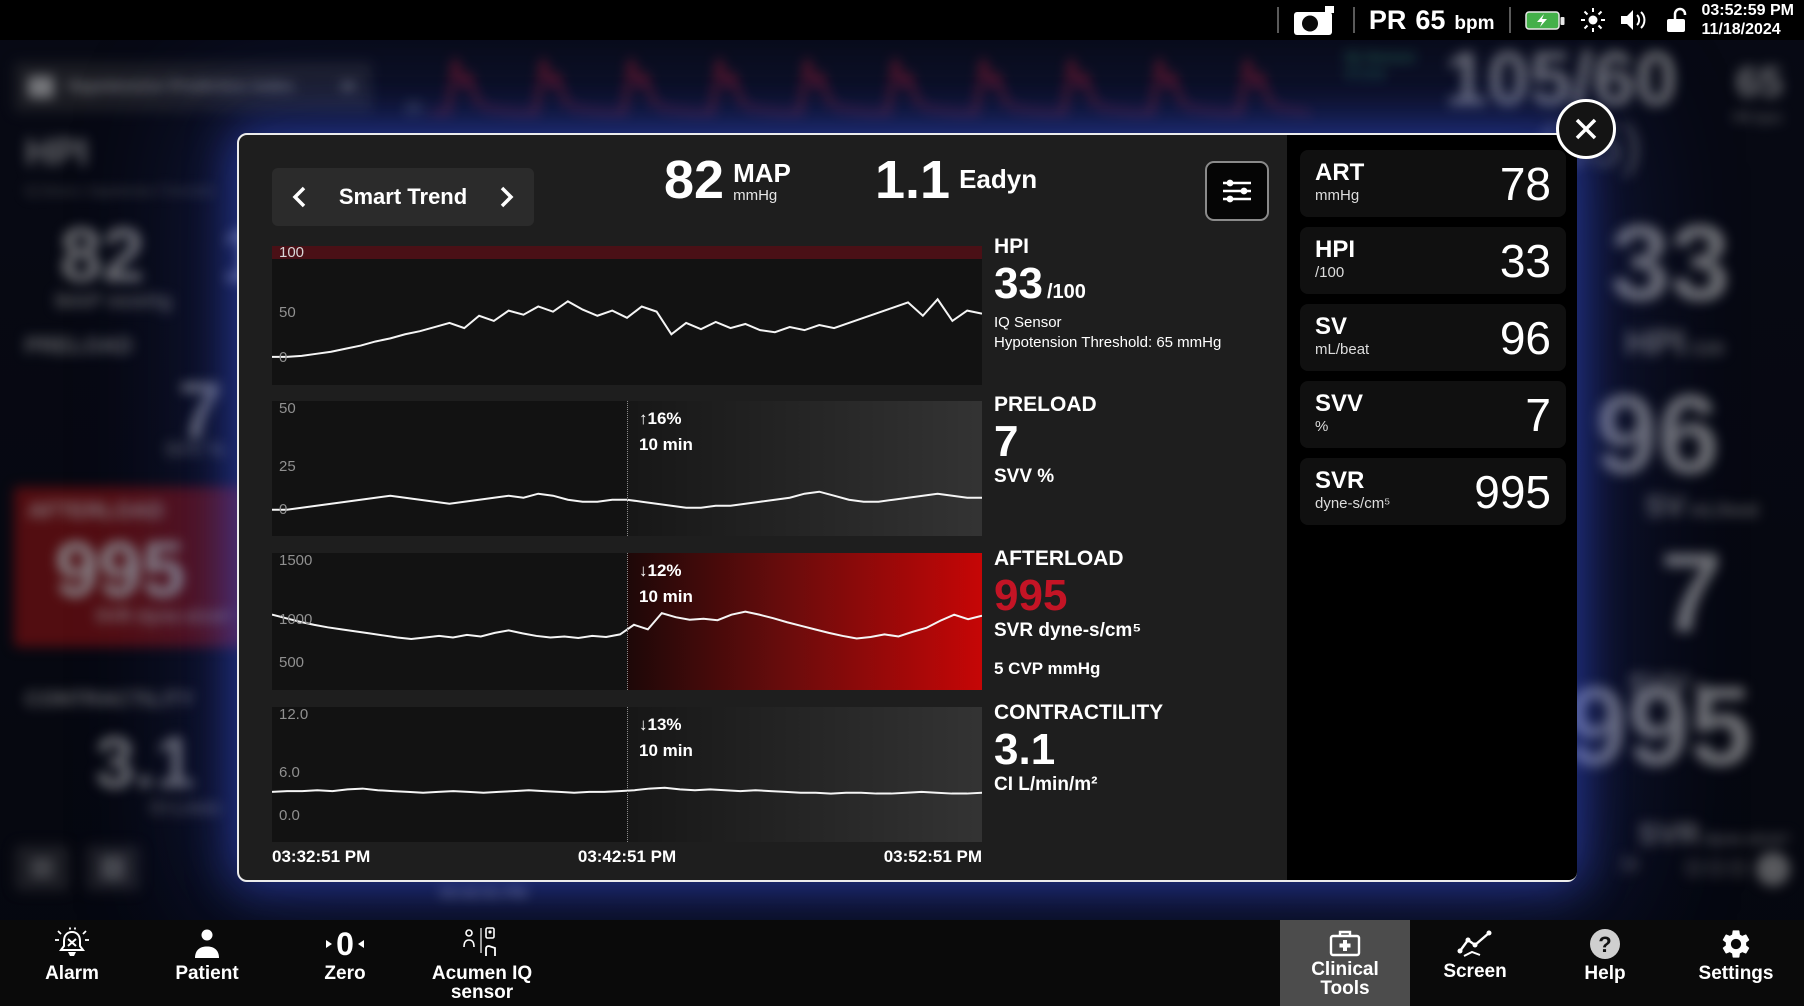 The image size is (1804, 1006). I want to click on trend-settings-sliders-icon, so click(1237, 191).